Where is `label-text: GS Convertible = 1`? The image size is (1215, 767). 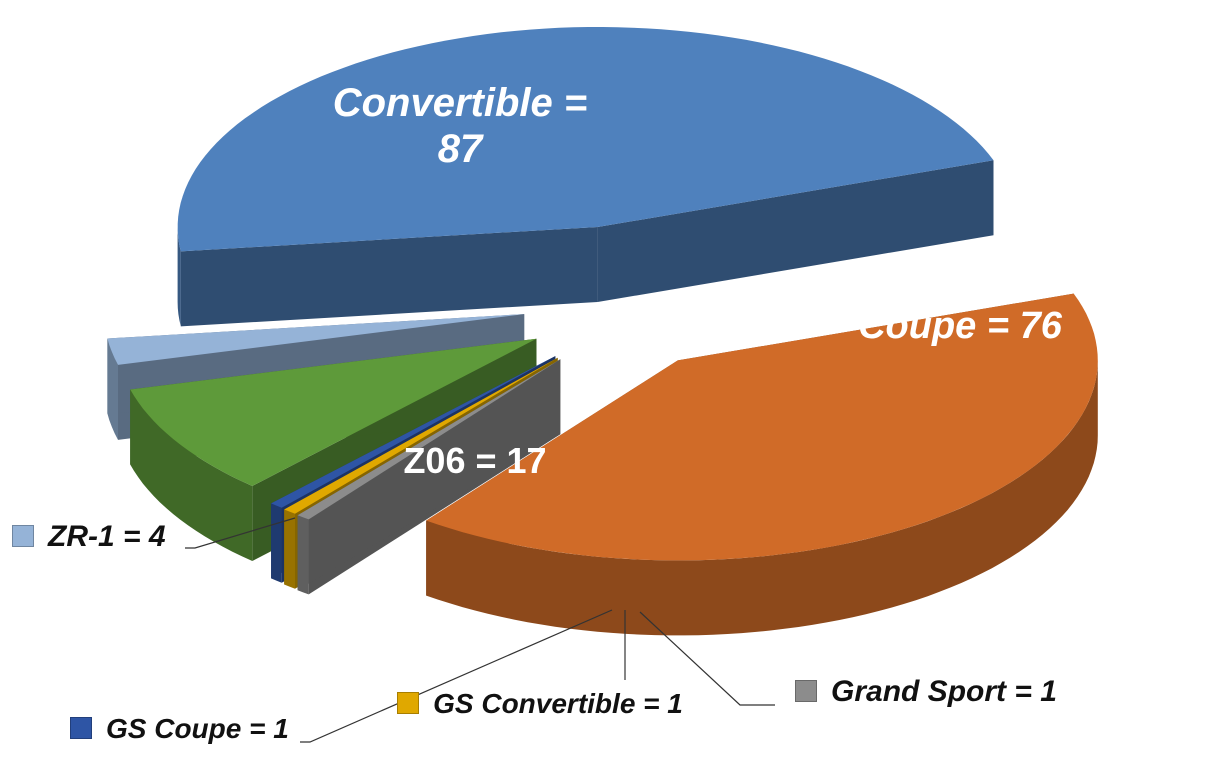
label-text: GS Convertible = 1 is located at coordinates (558, 703).